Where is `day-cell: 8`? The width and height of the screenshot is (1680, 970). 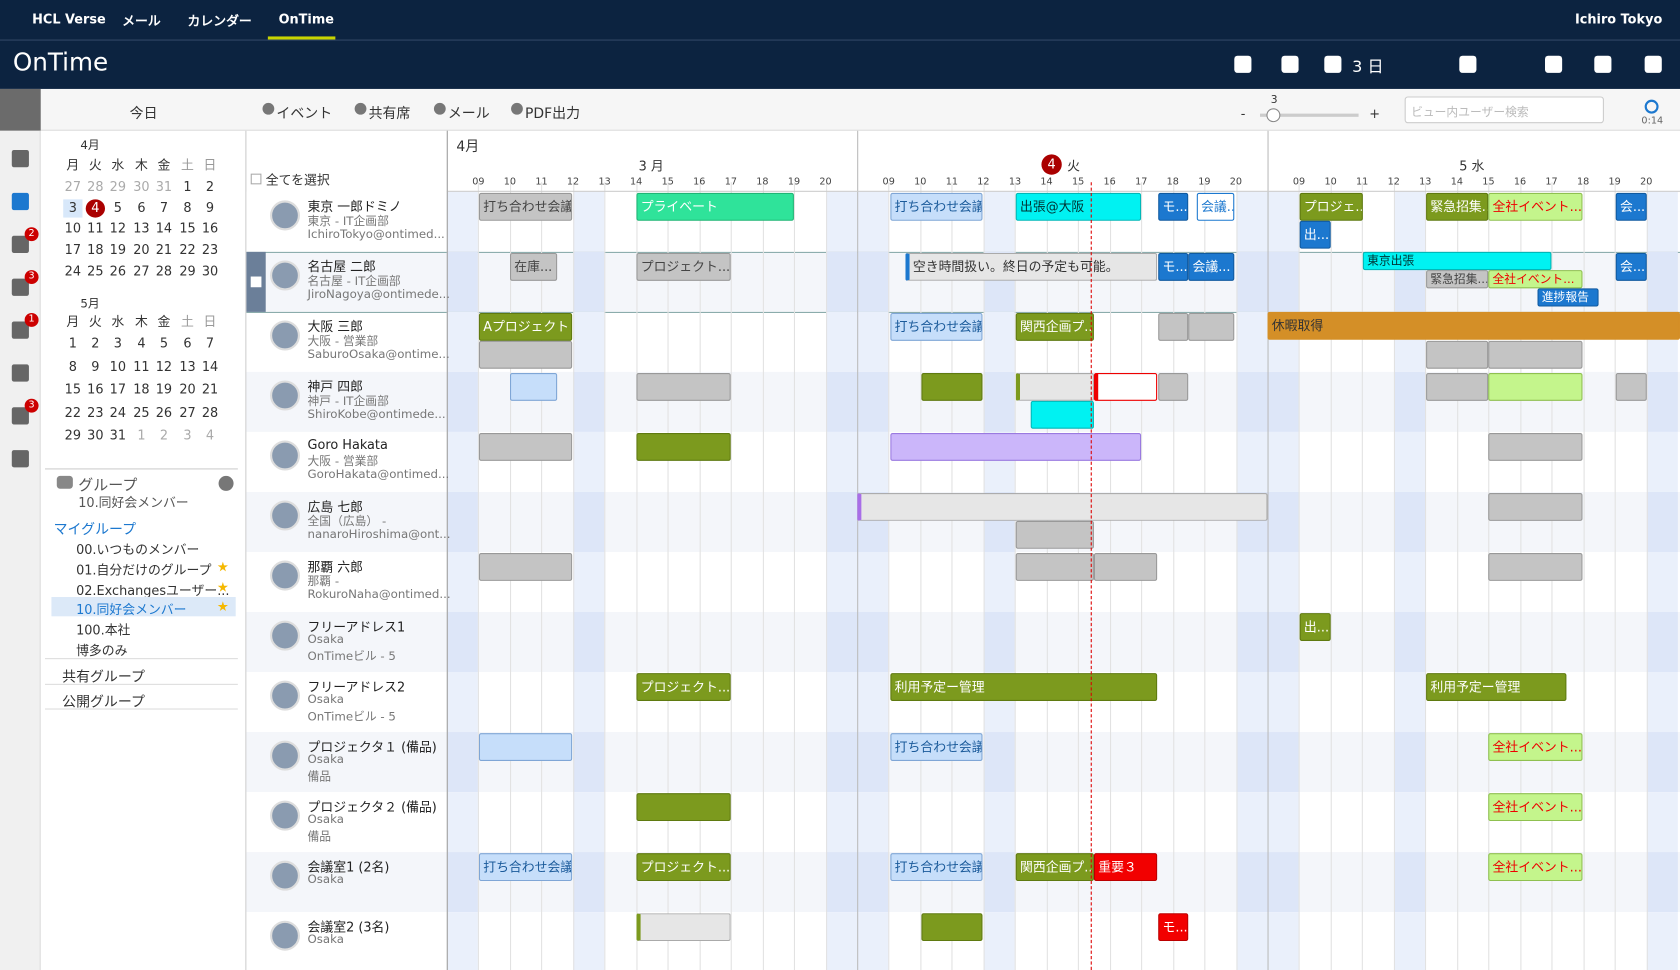
day-cell: 8 is located at coordinates (187, 208).